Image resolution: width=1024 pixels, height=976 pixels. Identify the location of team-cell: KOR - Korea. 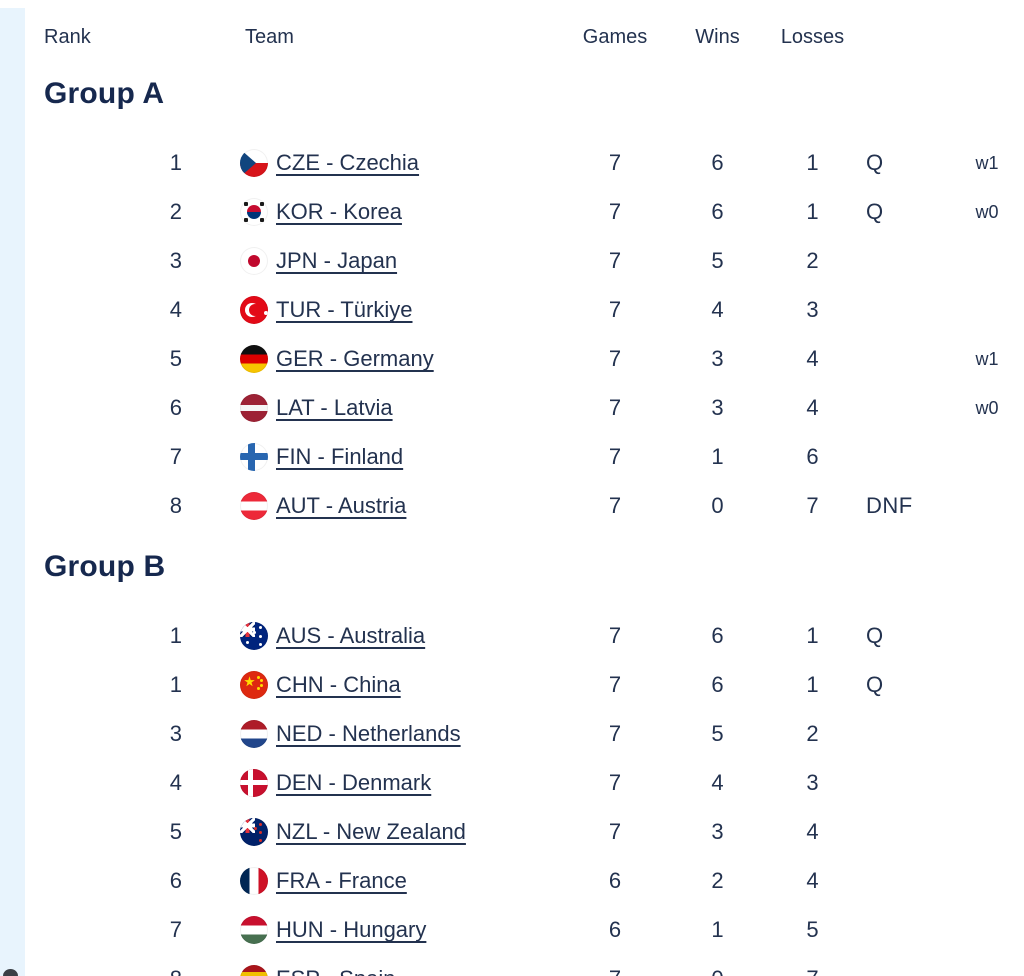
(400, 212).